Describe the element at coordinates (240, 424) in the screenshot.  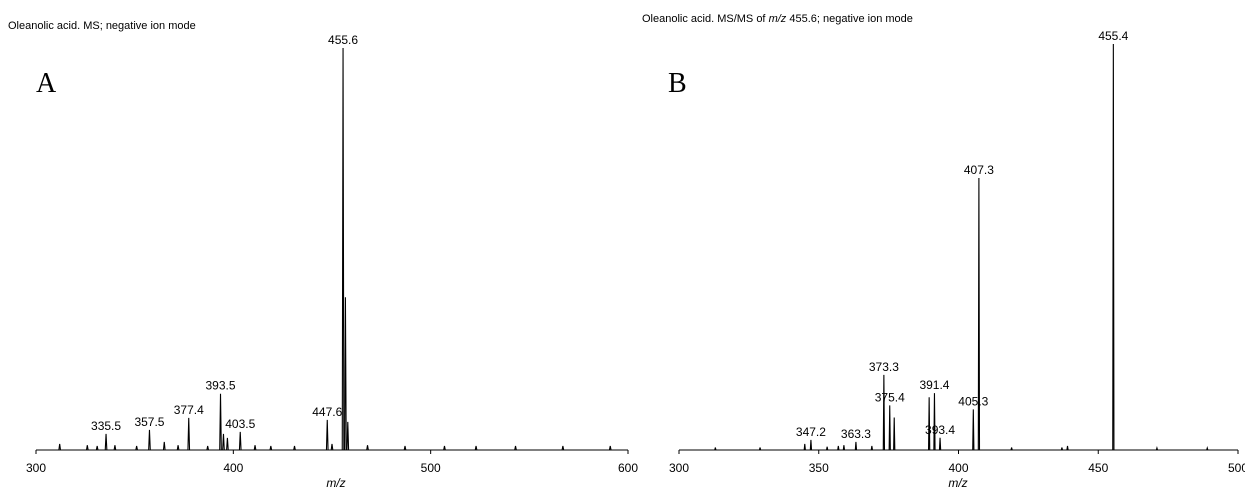
I see `peak-label-a: 403.5` at that location.